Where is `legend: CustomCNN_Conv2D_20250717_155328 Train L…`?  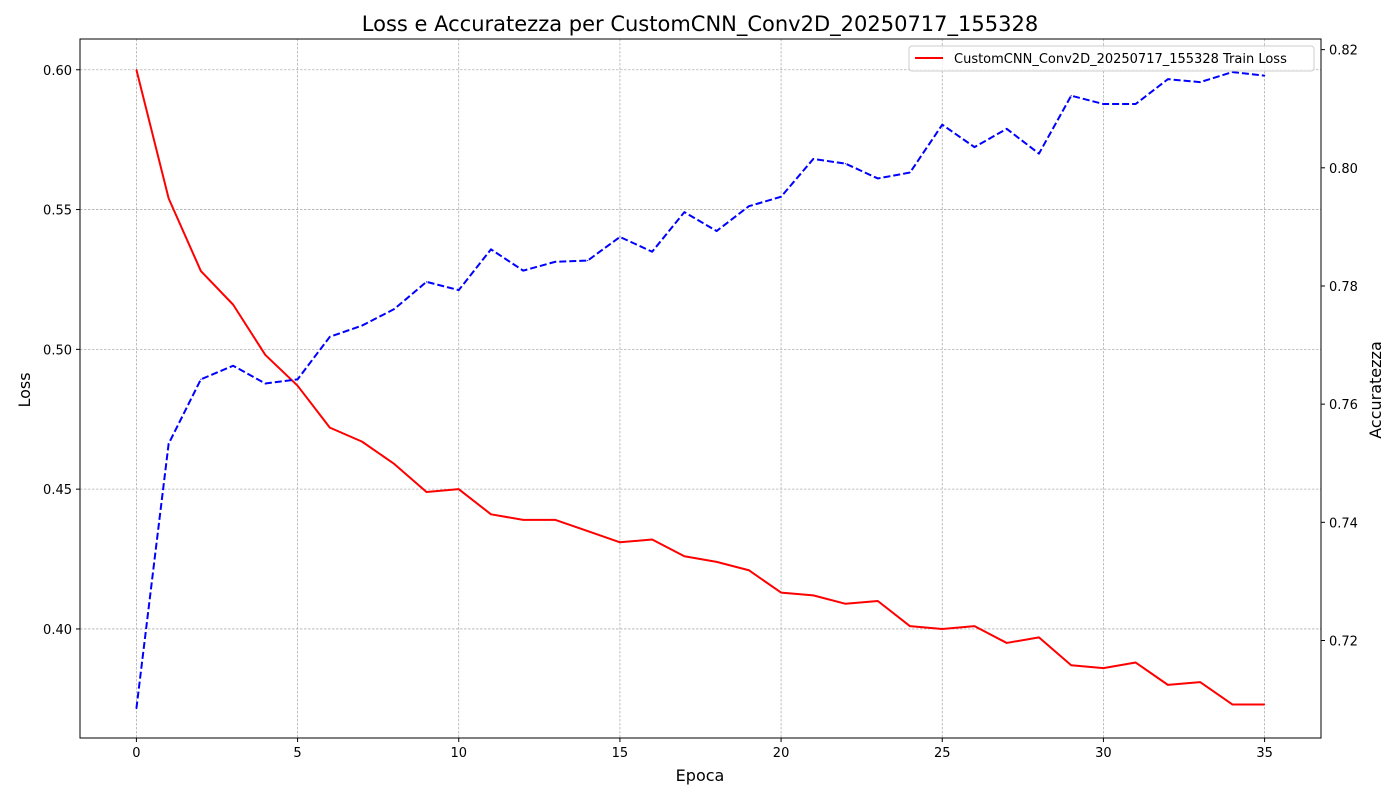
legend: CustomCNN_Conv2D_20250717_155328 Train L… is located at coordinates (1111, 58).